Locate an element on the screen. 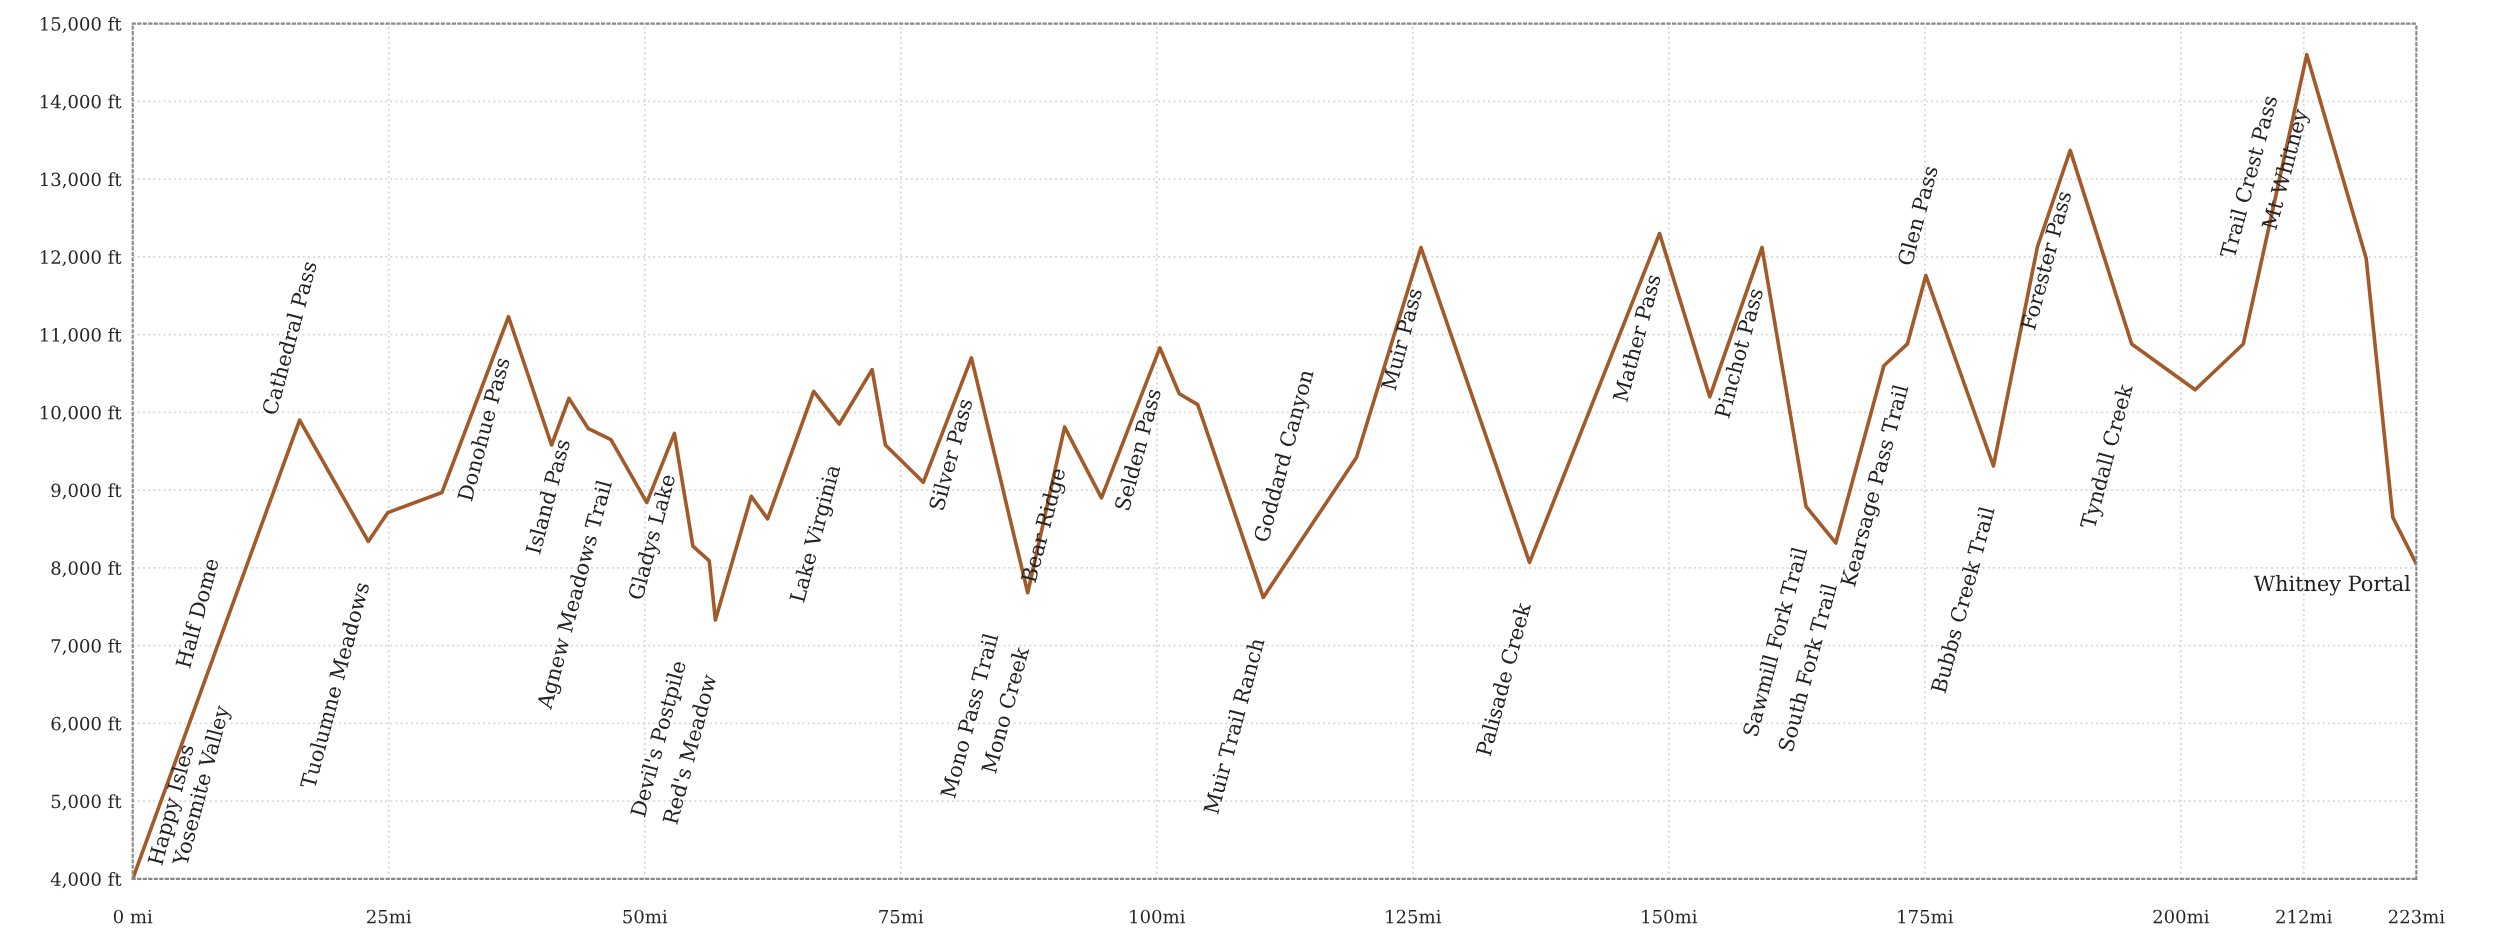 This screenshot has width=2504, height=944. y-tick-label: 12,000 ft is located at coordinates (81, 258).